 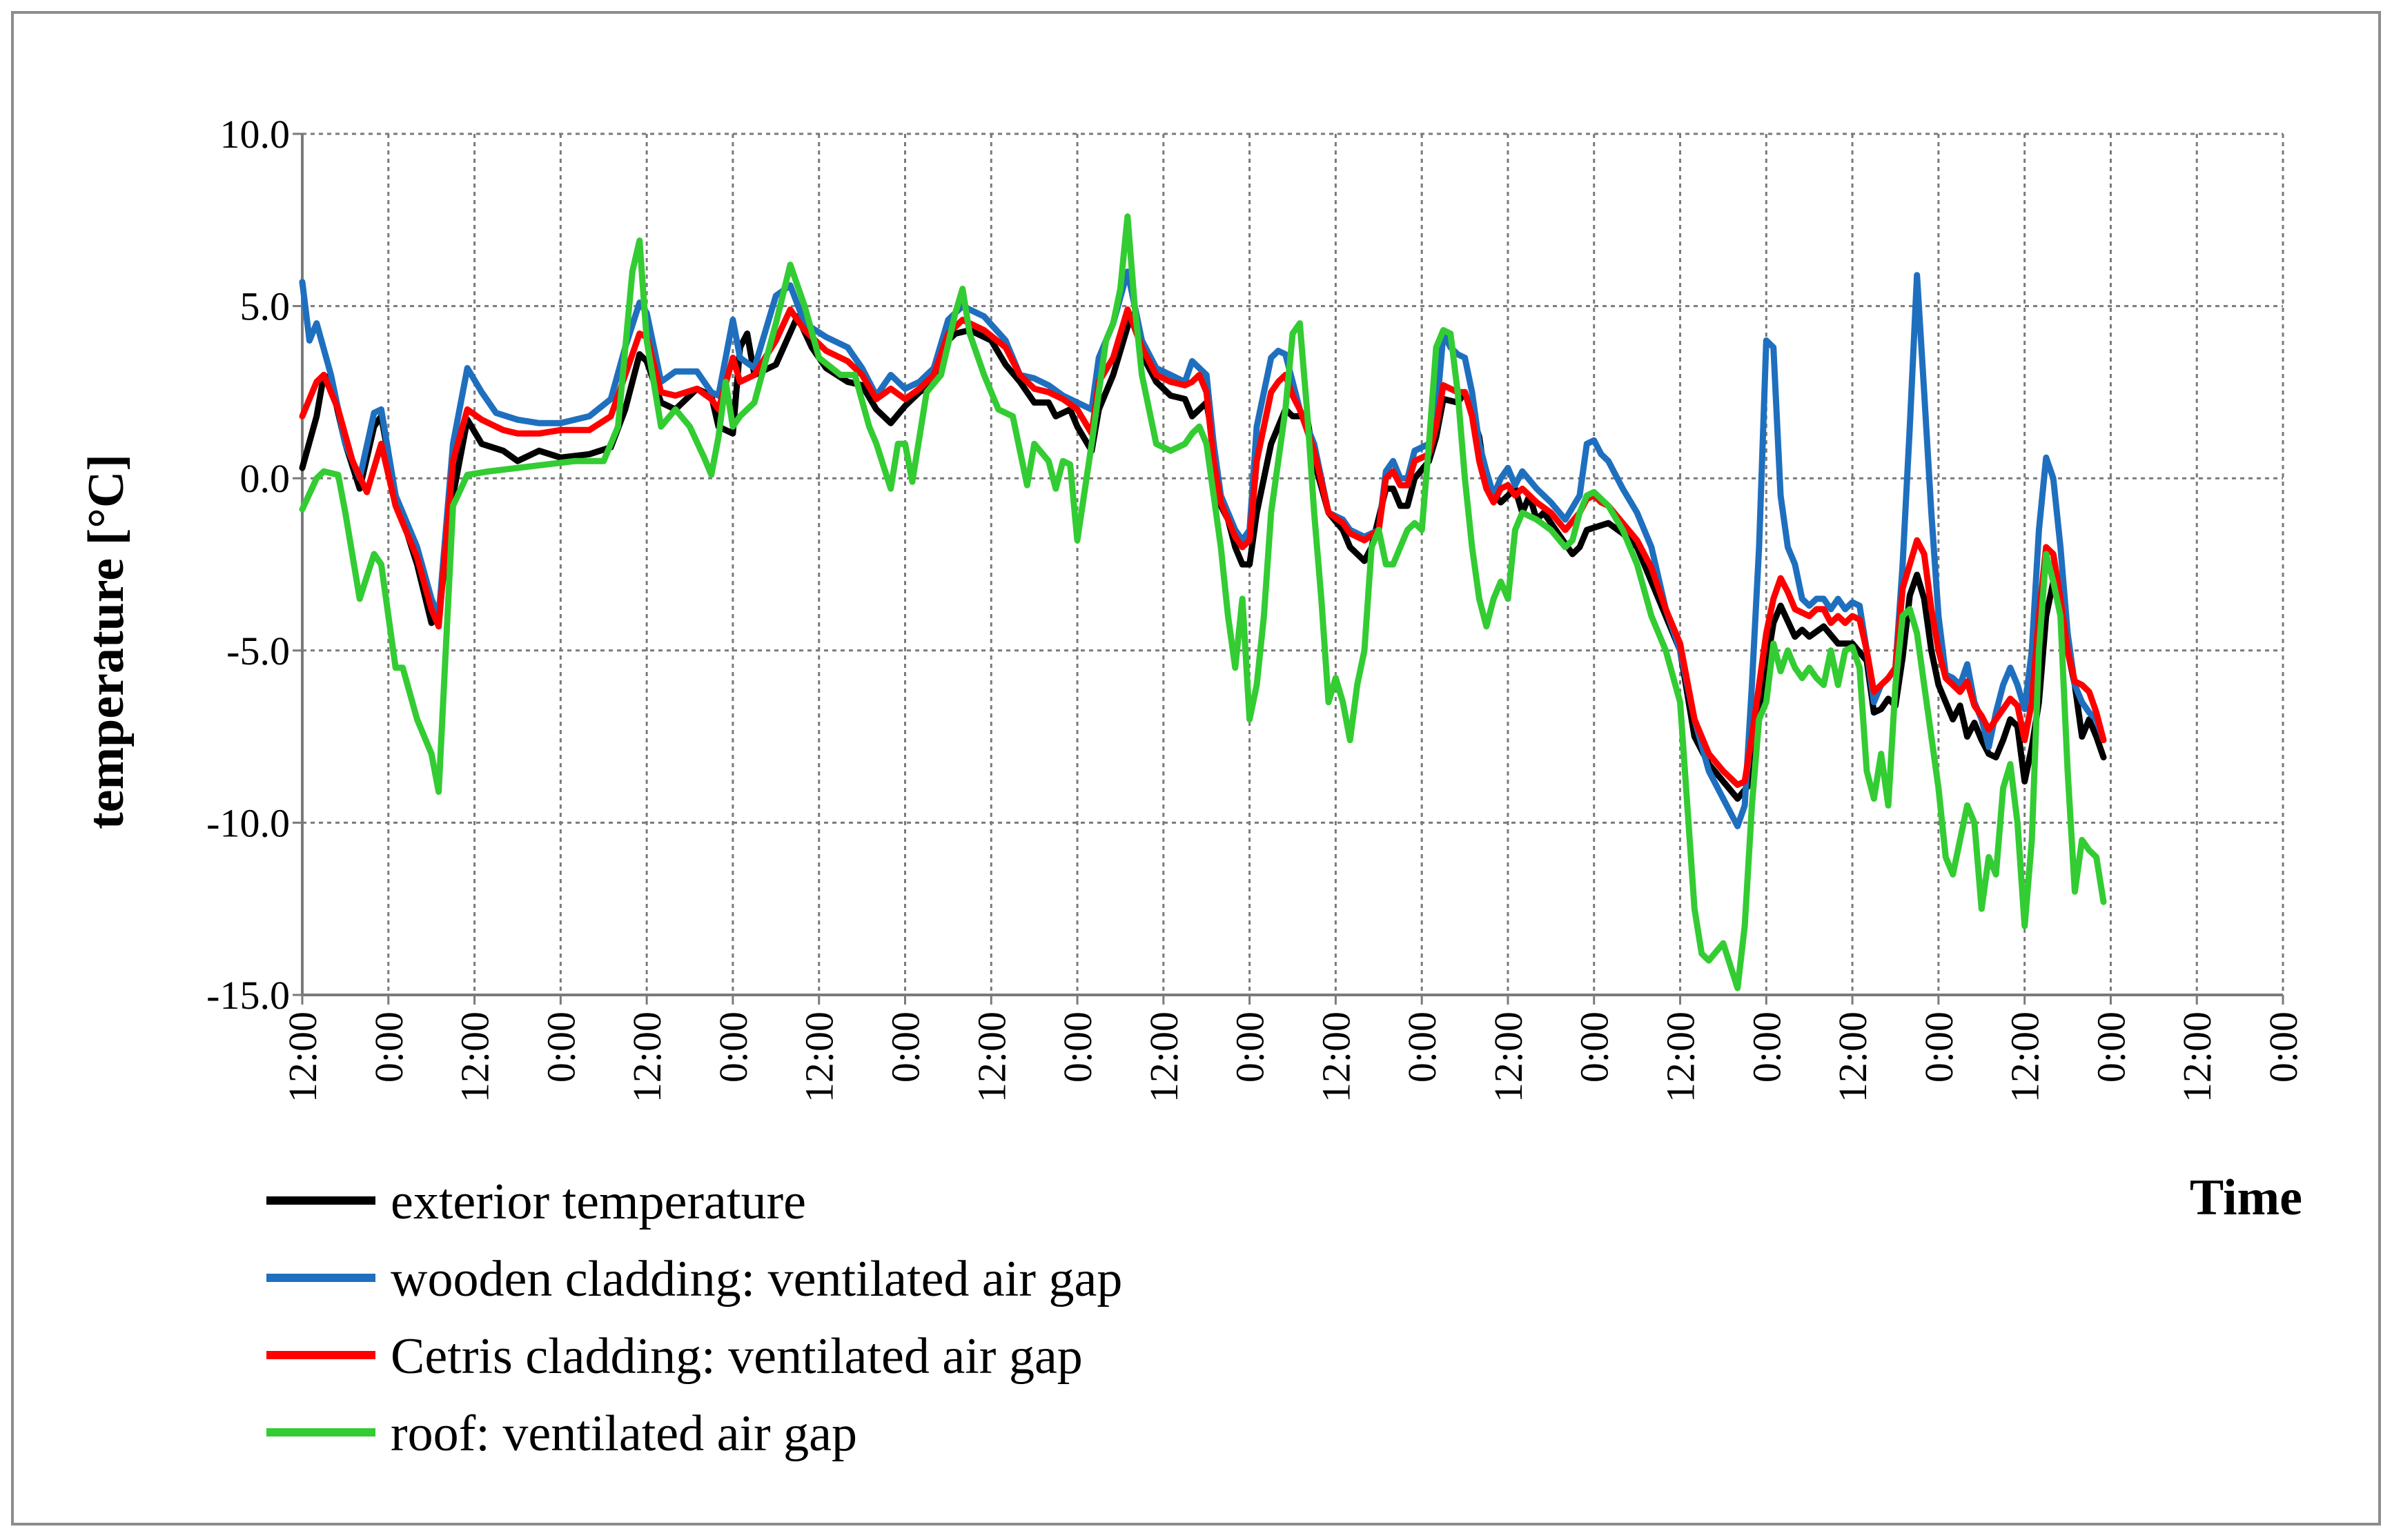 I want to click on legend-label-wooden-cladding-ventilated-air-gap: wooden cladding: ventilated air gap, so click(x=756, y=1279).